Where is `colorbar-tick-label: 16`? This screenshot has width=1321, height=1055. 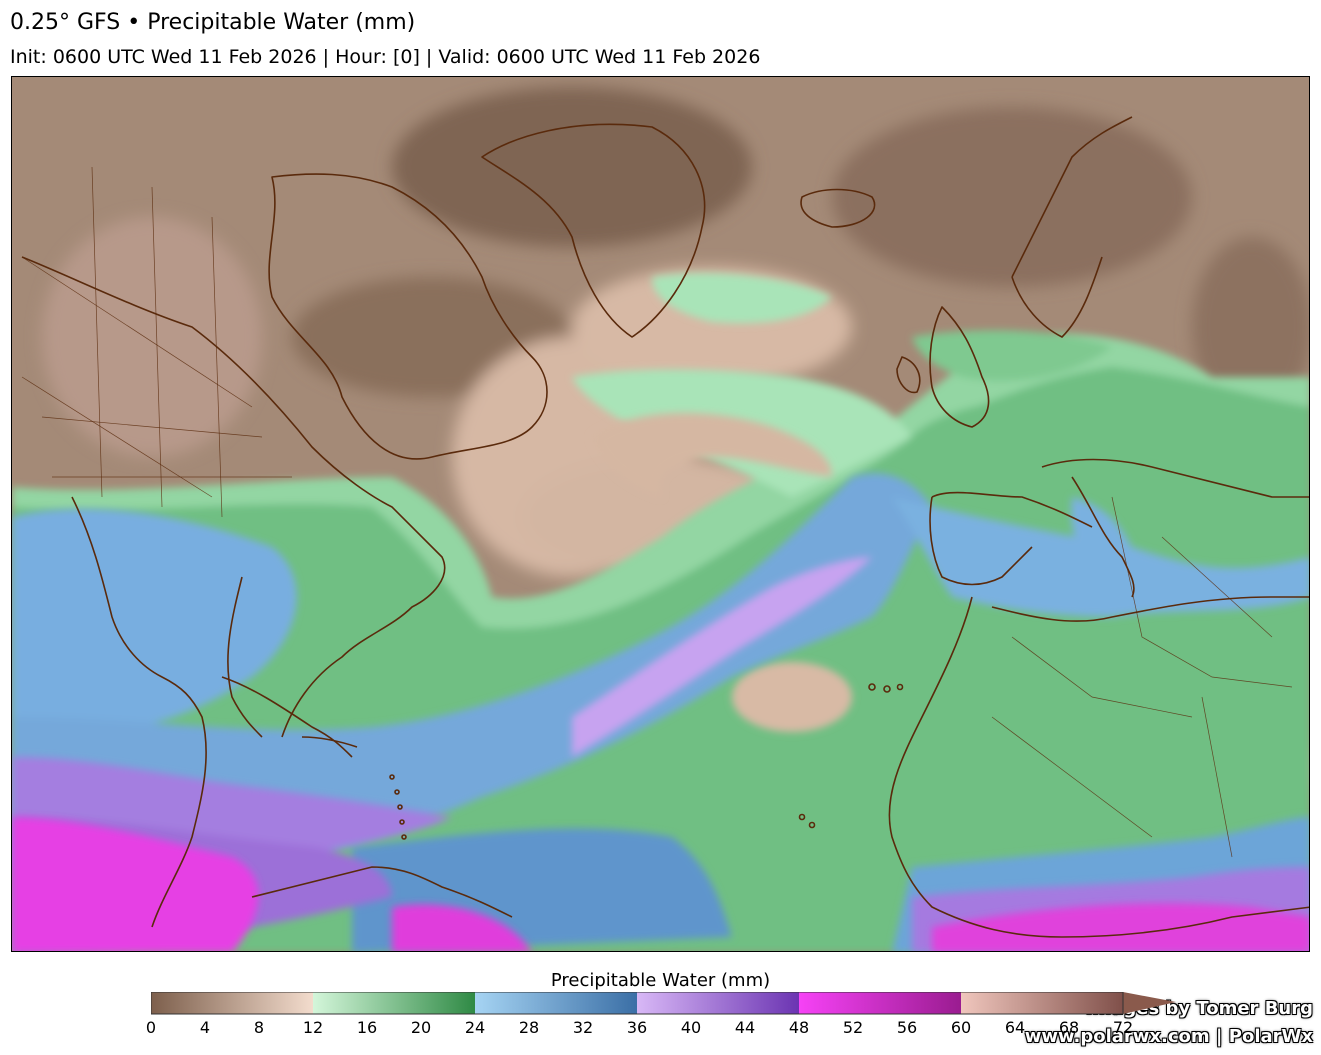
colorbar-tick-label: 16 is located at coordinates (367, 1027).